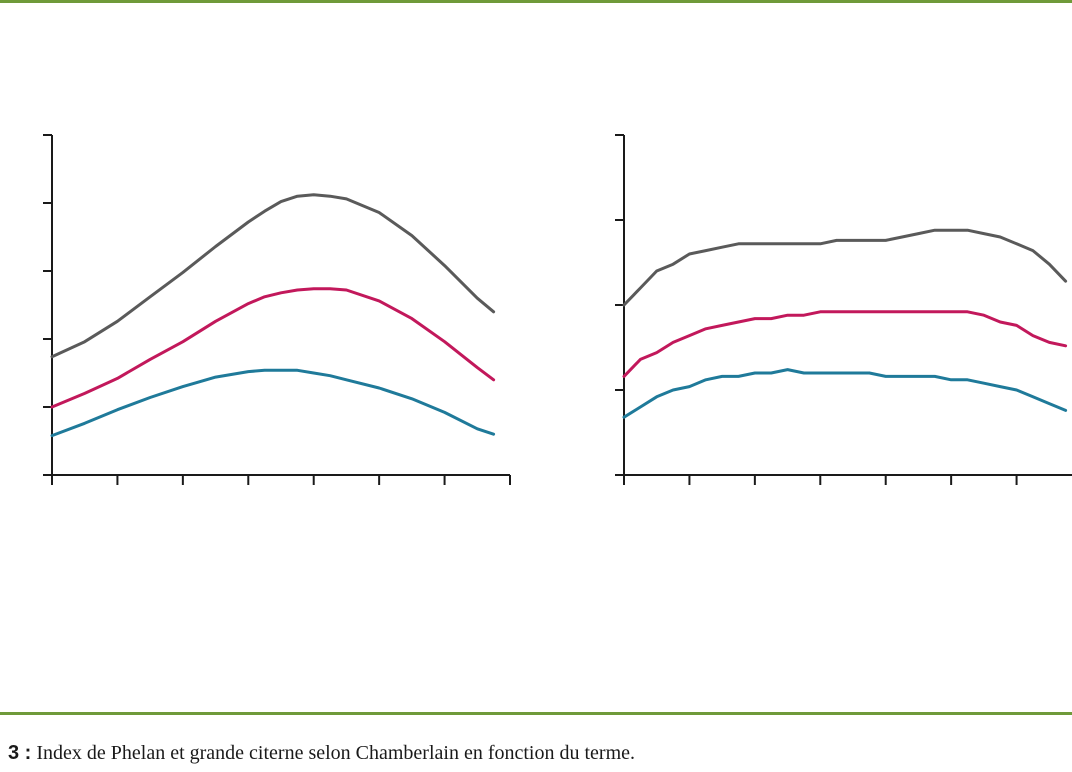  I want to click on caption-number: 3 :, so click(20, 753).